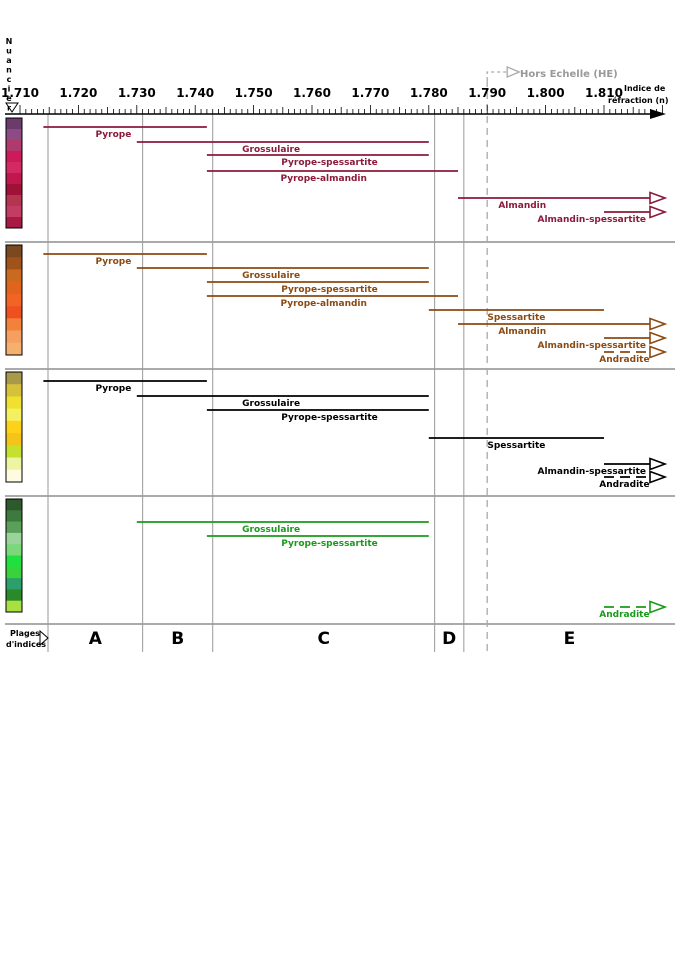 This screenshot has height=960, width=680. Describe the element at coordinates (604, 93) in the screenshot. I see `x-tick-label: 1.810` at that location.